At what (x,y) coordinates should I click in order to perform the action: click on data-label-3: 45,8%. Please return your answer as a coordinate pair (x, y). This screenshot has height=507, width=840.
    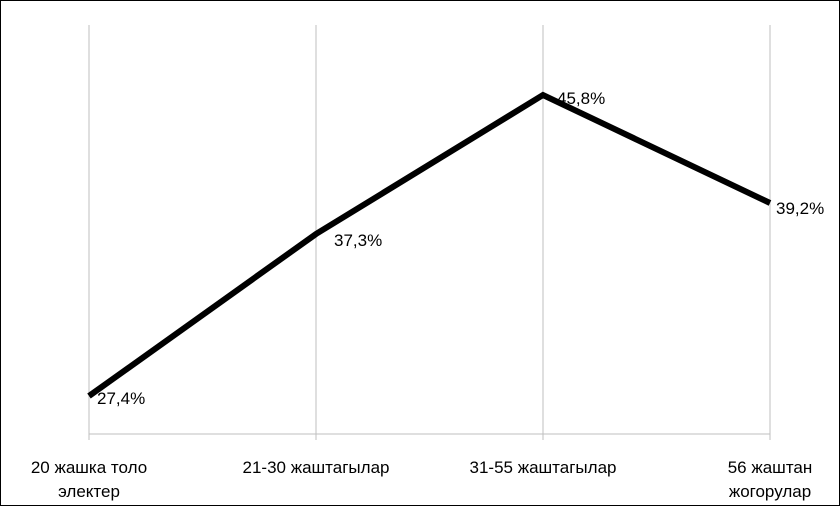
    Looking at the image, I should click on (581, 98).